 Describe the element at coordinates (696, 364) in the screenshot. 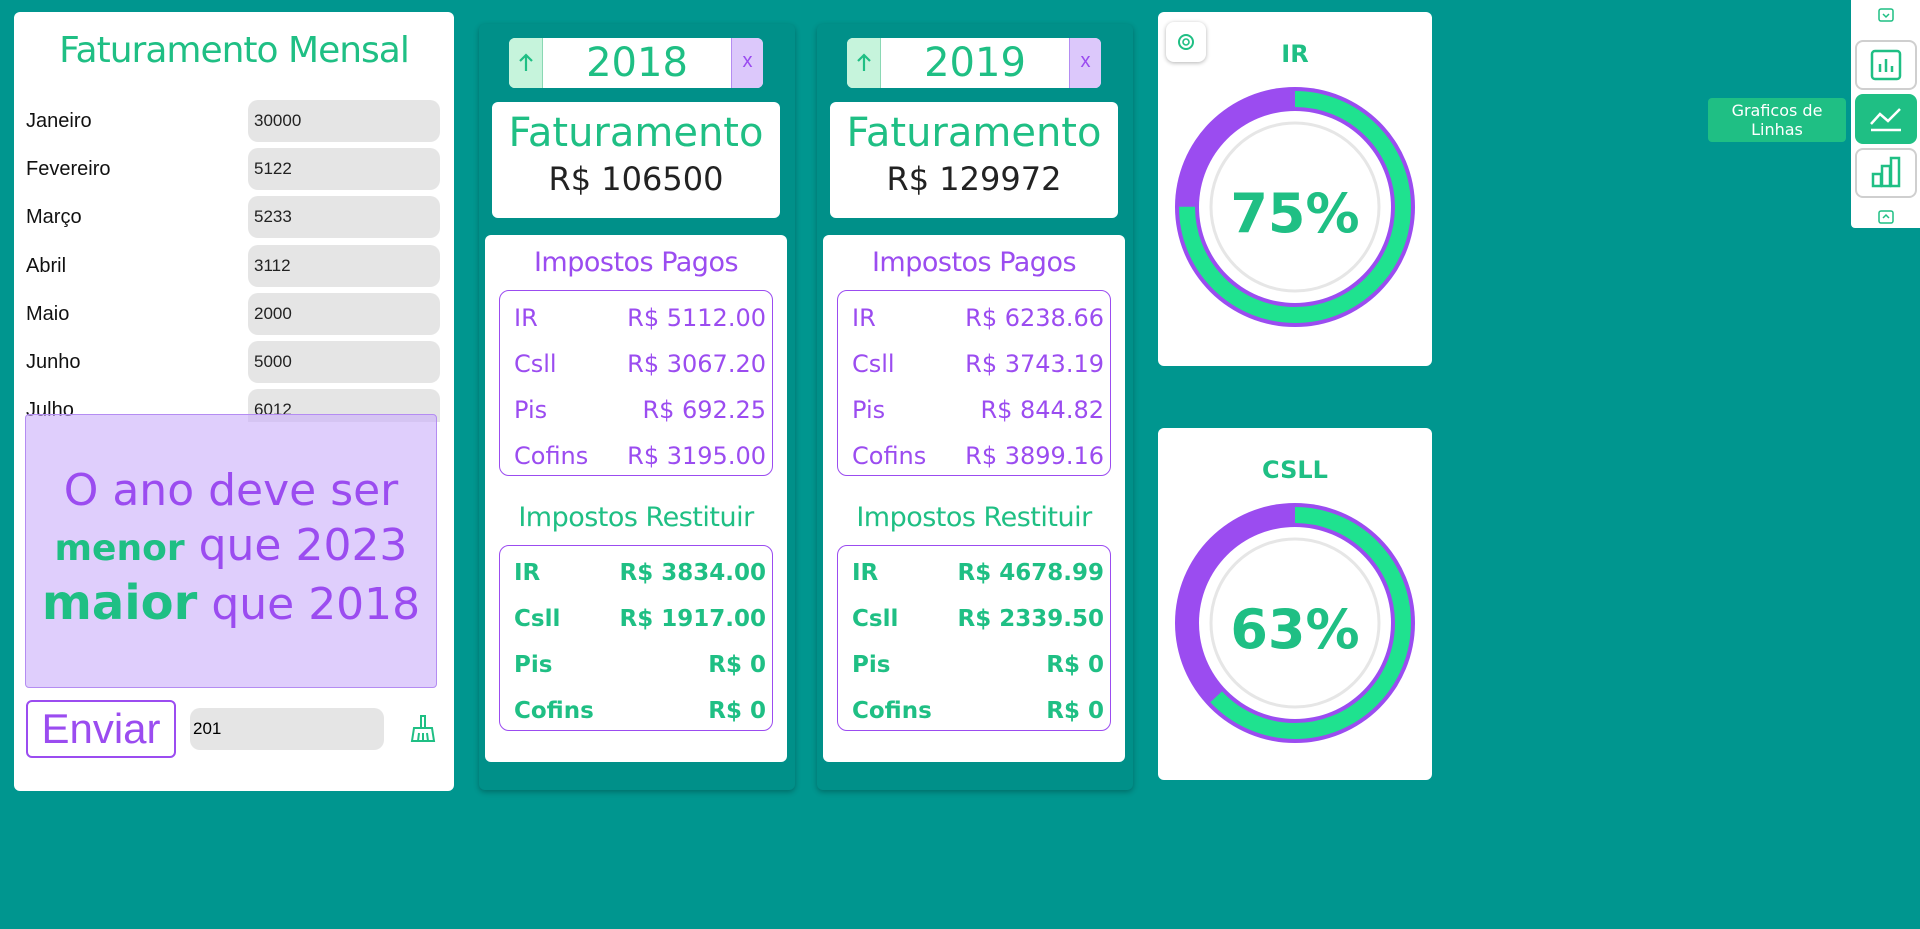

I see `tax-value: R$ 3067.20` at that location.